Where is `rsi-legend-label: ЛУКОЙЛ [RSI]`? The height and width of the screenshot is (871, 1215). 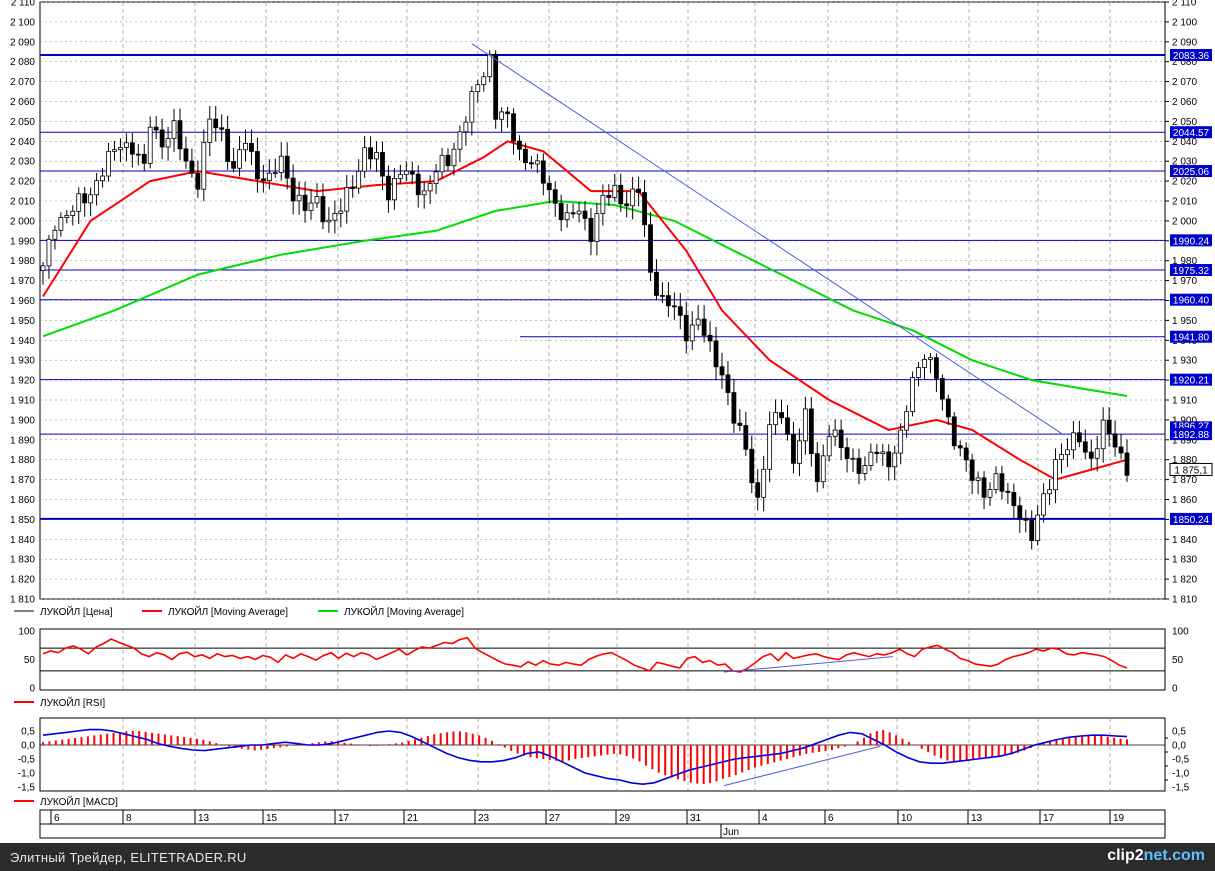 rsi-legend-label: ЛУКОЙЛ [RSI] is located at coordinates (72, 702).